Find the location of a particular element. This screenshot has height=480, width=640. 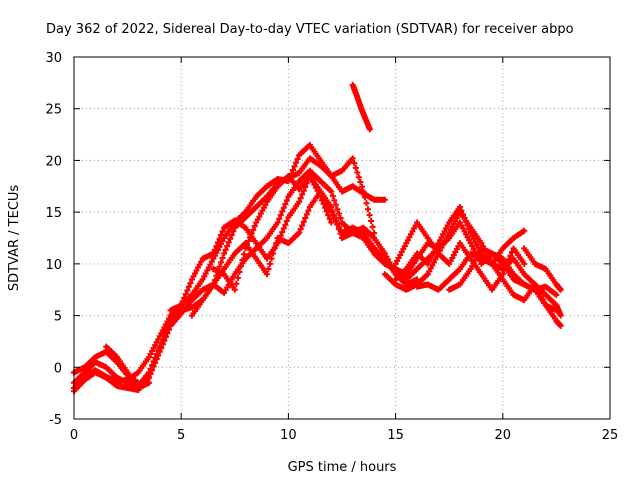

x-tick-label: 10 is located at coordinates (288, 435).